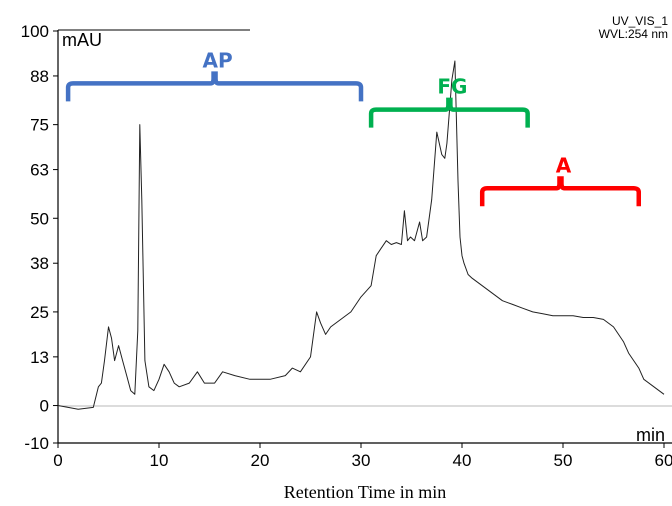  I want to click on x-tick-label: 10, so click(159, 460).